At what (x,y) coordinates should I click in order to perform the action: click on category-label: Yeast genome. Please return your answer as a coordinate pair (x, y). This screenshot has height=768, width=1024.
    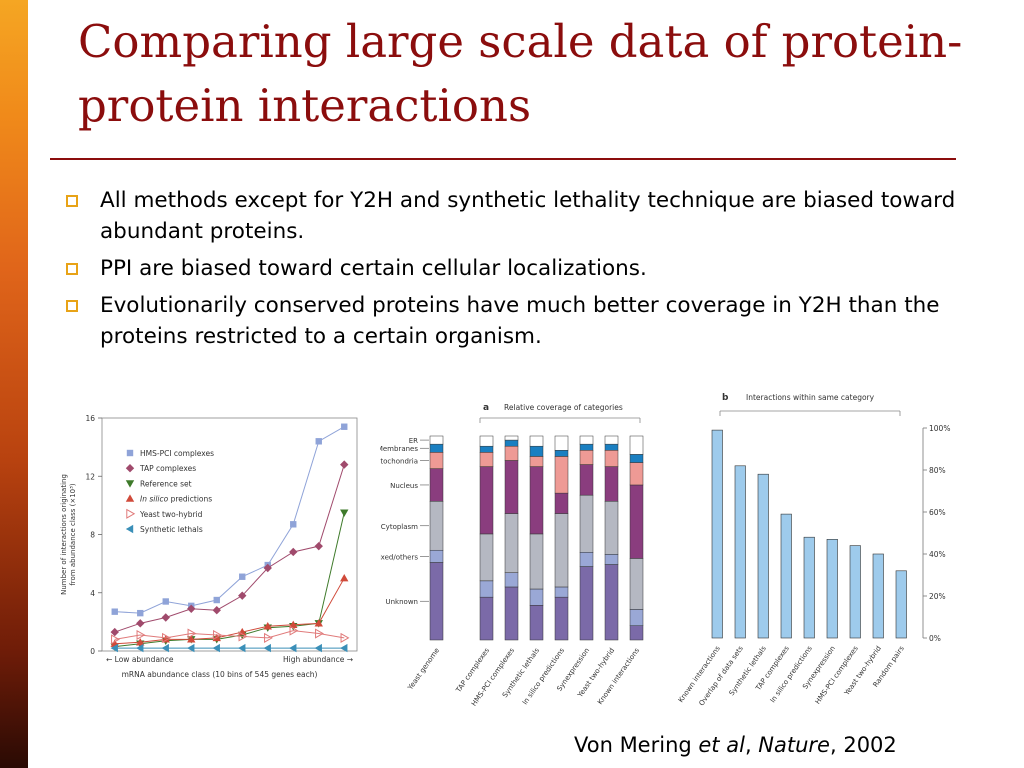
    Looking at the image, I should click on (423, 670).